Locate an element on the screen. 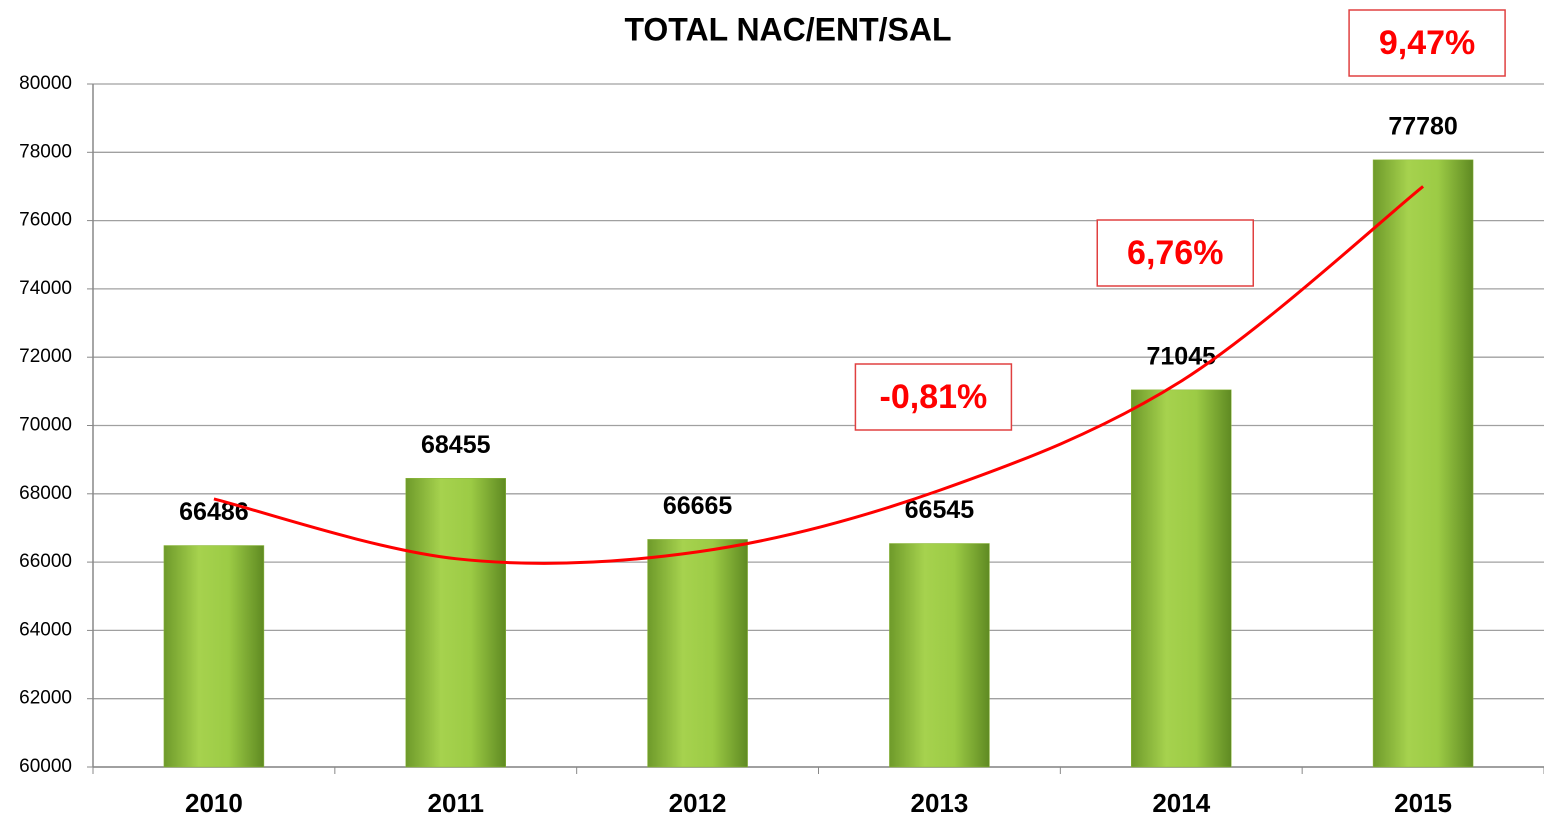 This screenshot has width=1544, height=820. y-tick-label: 72000 is located at coordinates (45, 356).